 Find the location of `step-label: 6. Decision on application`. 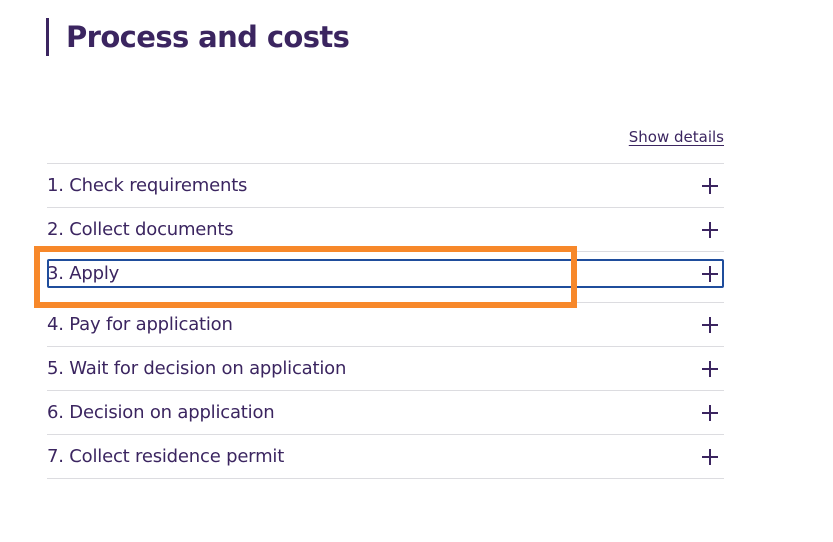

step-label: 6. Decision on application is located at coordinates (161, 412).